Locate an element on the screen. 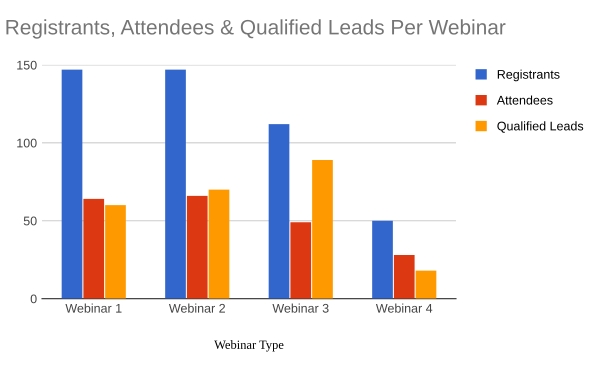 The image size is (600, 371). chart-title: Registrants, Attendees & Qualified Leads Per Webinar is located at coordinates (256, 29).